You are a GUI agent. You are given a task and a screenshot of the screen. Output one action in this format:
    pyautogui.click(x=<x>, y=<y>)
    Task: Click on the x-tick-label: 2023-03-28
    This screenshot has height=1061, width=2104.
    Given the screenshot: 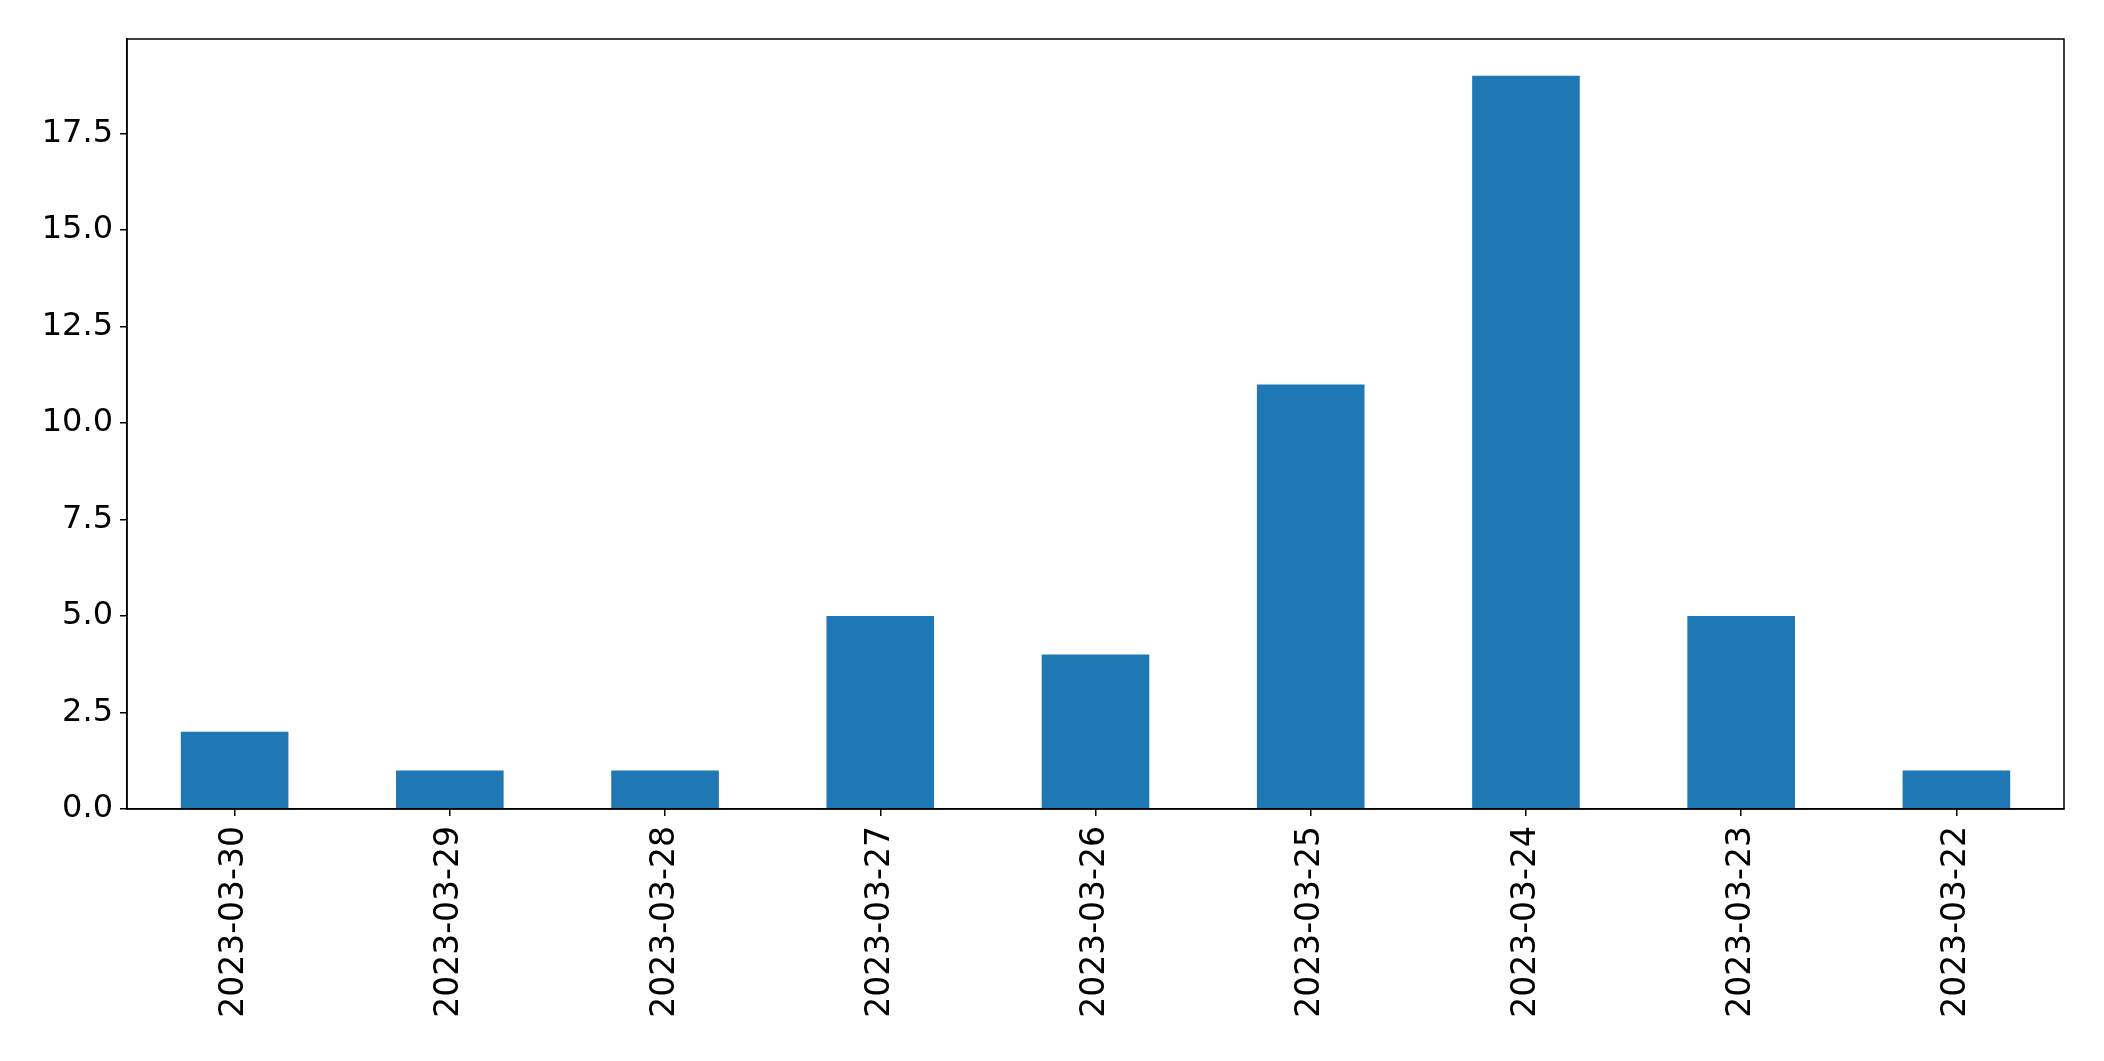 What is the action you would take?
    pyautogui.click(x=662, y=922)
    